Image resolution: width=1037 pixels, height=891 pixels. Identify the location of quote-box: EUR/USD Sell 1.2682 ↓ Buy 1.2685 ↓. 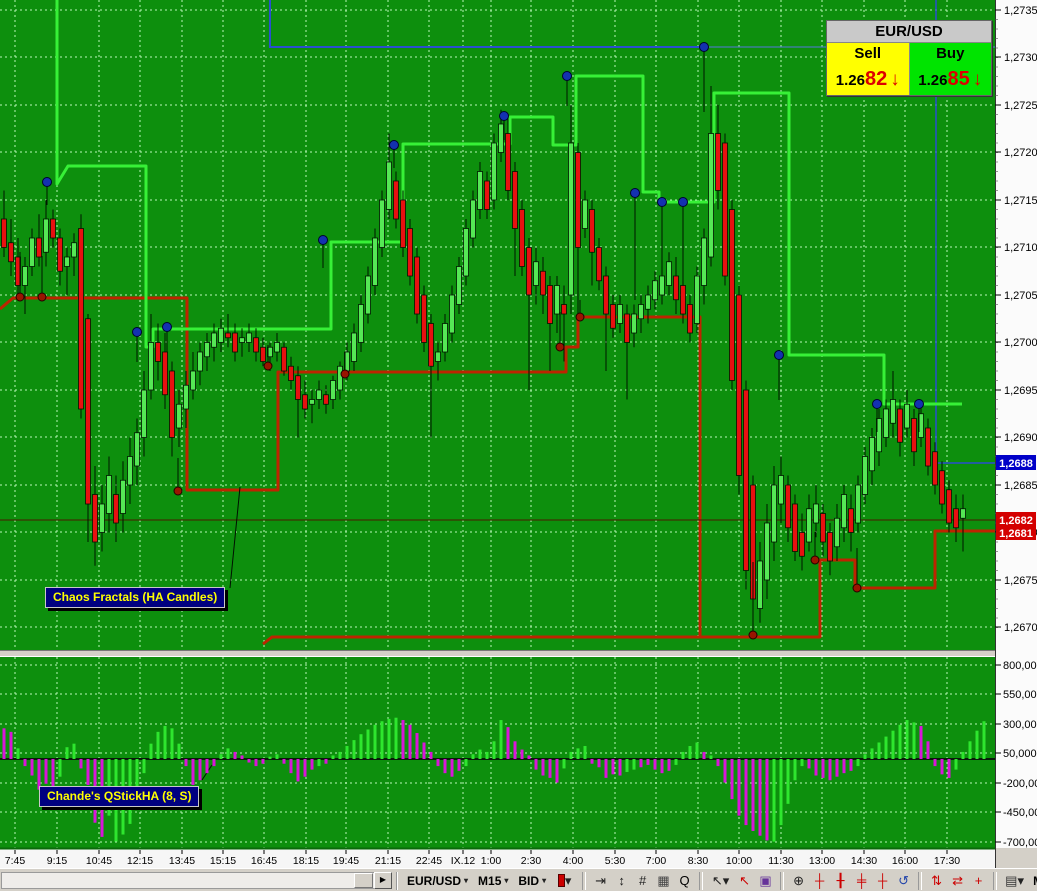
(909, 58).